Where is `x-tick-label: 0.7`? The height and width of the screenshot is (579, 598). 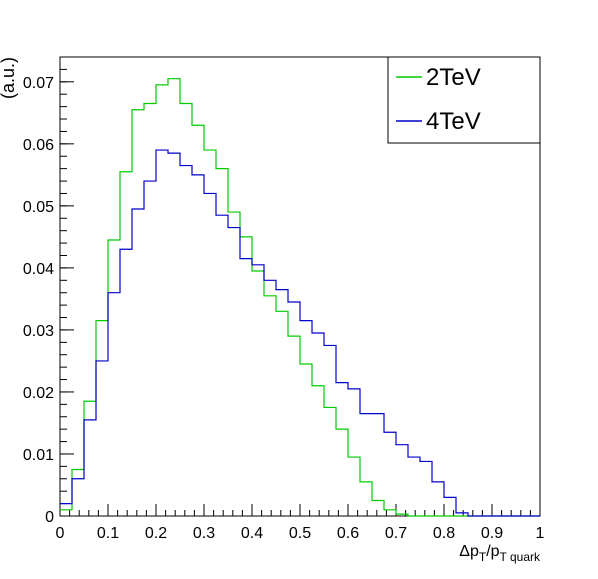
x-tick-label: 0.7 is located at coordinates (396, 533).